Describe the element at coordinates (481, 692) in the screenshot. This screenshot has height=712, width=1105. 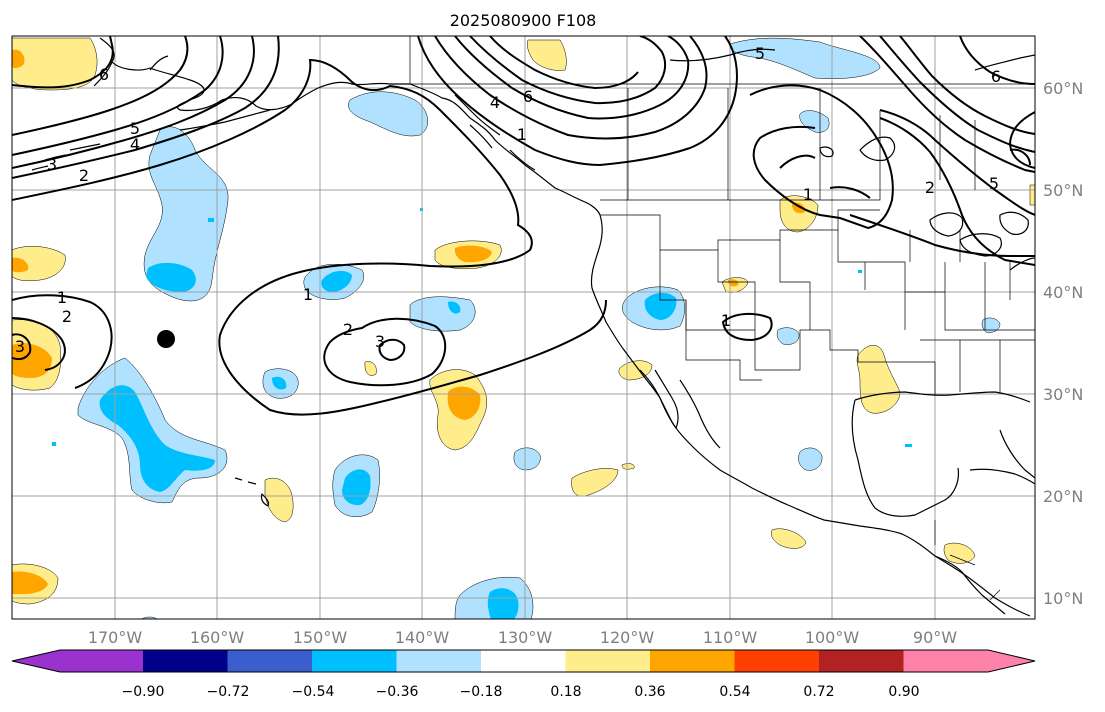
I see `colorbar-tick-label: −0.18` at that location.